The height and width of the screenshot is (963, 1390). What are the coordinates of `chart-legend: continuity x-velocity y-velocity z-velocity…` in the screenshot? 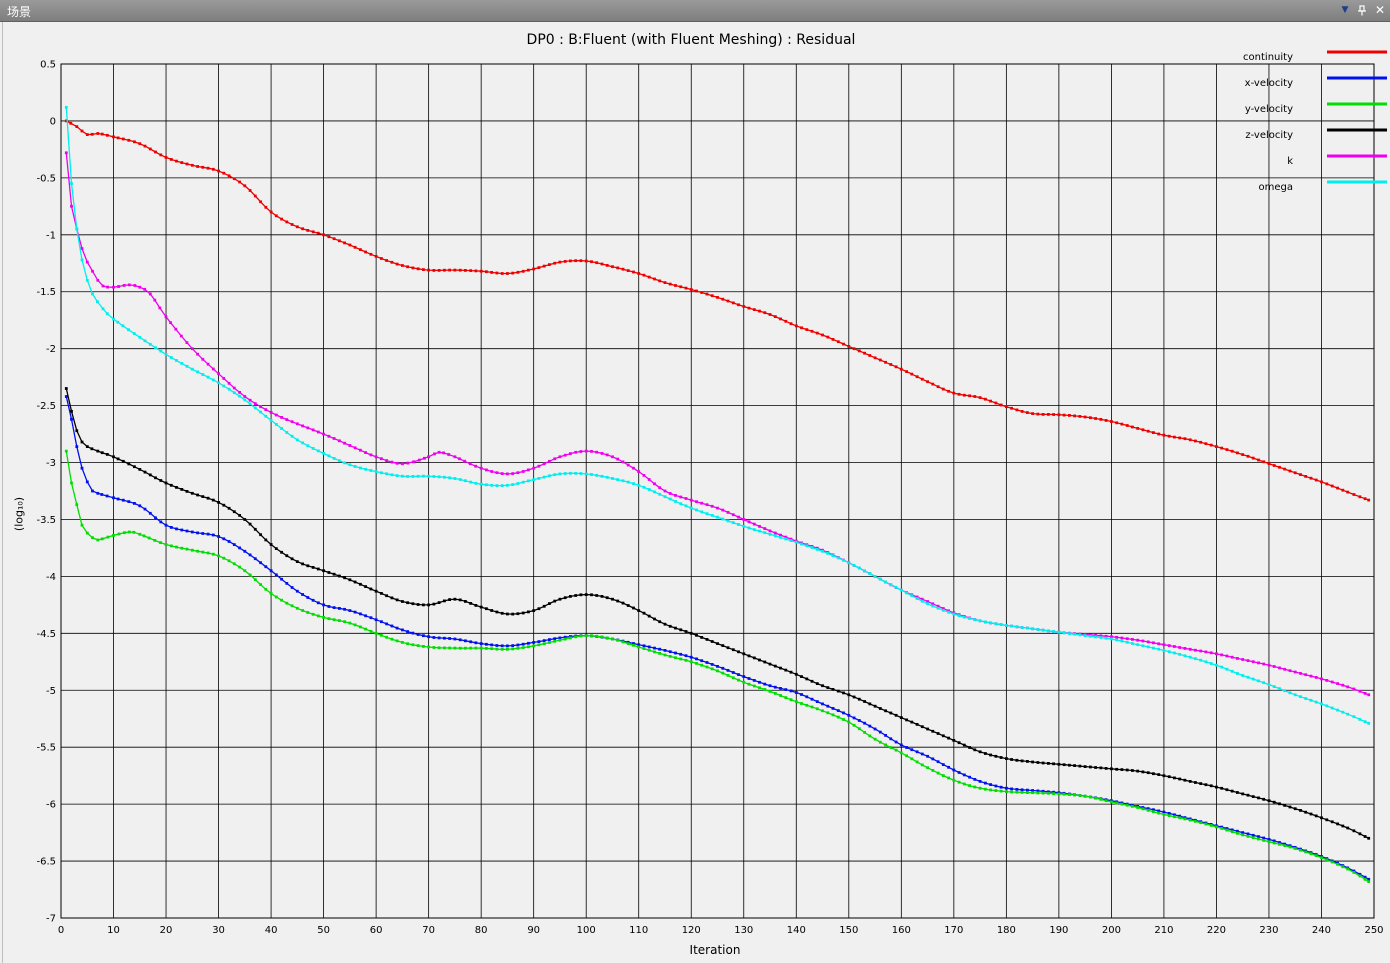 It's located at (1315, 121).